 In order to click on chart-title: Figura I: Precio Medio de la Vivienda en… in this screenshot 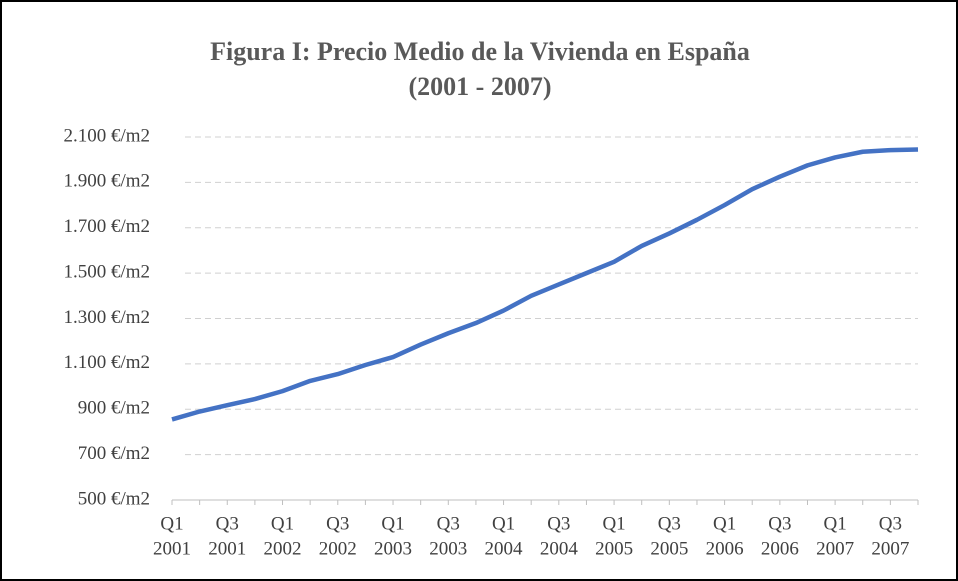, I will do `click(480, 51)`.